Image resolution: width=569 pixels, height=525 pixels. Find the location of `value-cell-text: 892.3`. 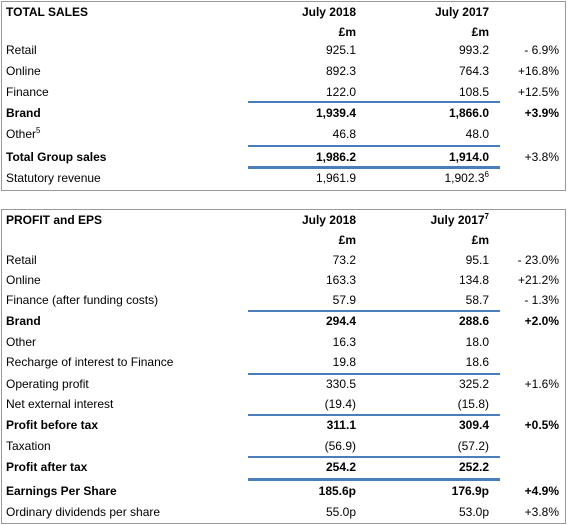

value-cell-text: 892.3 is located at coordinates (340, 71).